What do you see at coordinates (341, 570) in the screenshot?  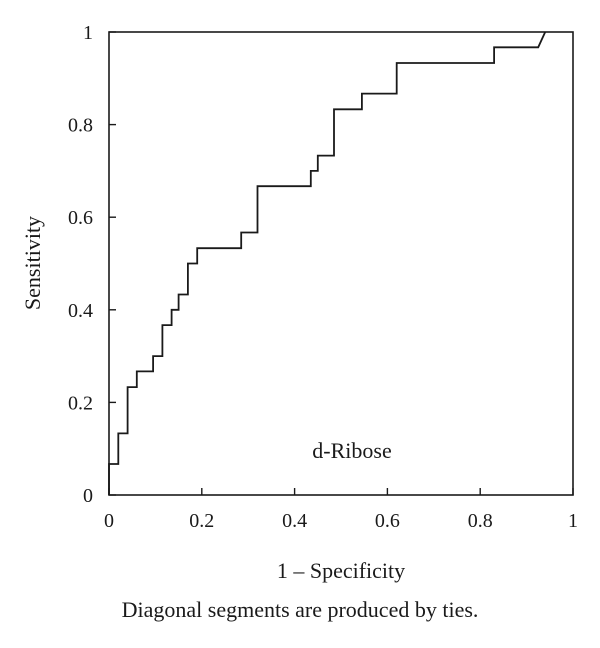 I see `x-axis-label: 1 – Specificity` at bounding box center [341, 570].